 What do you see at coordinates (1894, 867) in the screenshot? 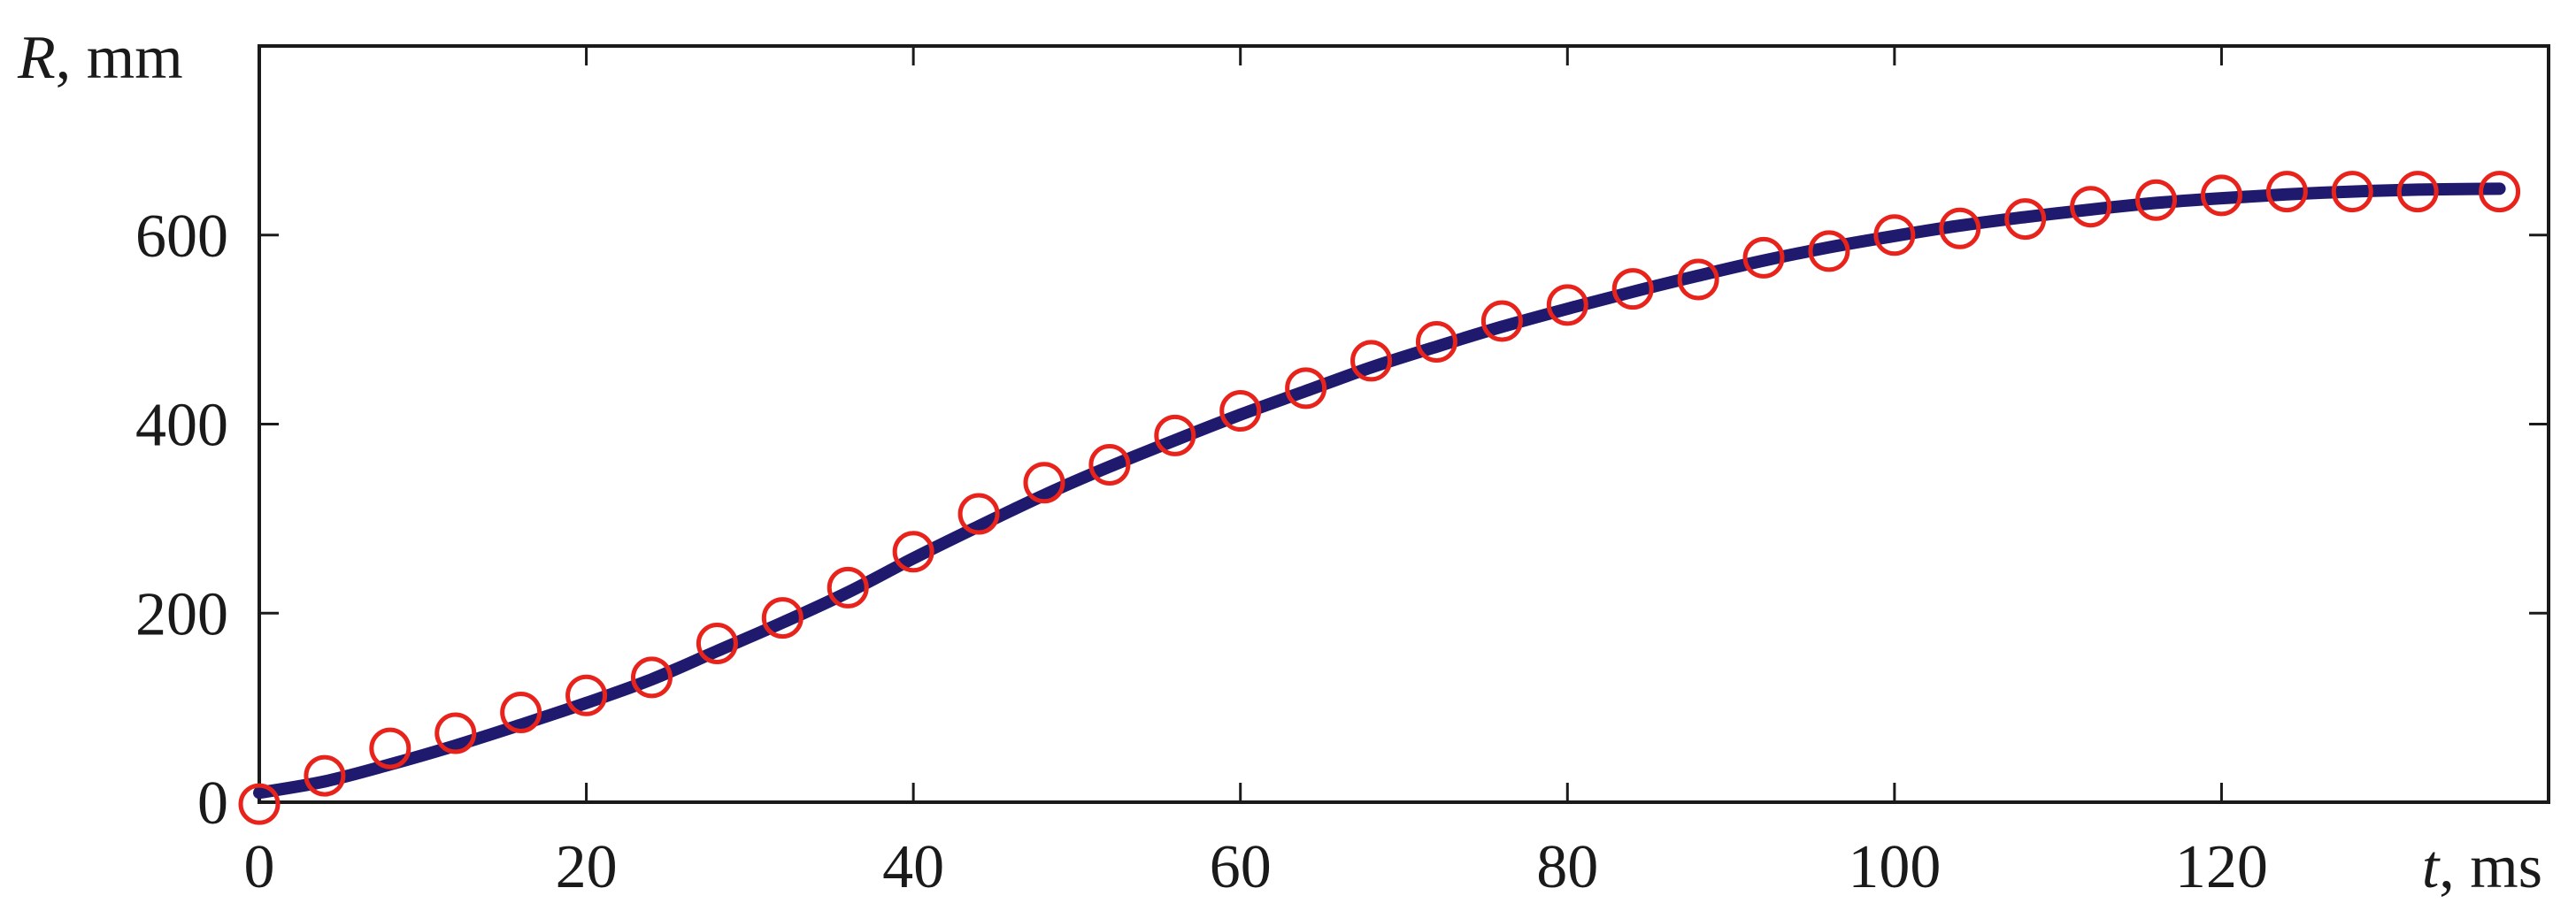
I see `x-tick-label: 100` at bounding box center [1894, 867].